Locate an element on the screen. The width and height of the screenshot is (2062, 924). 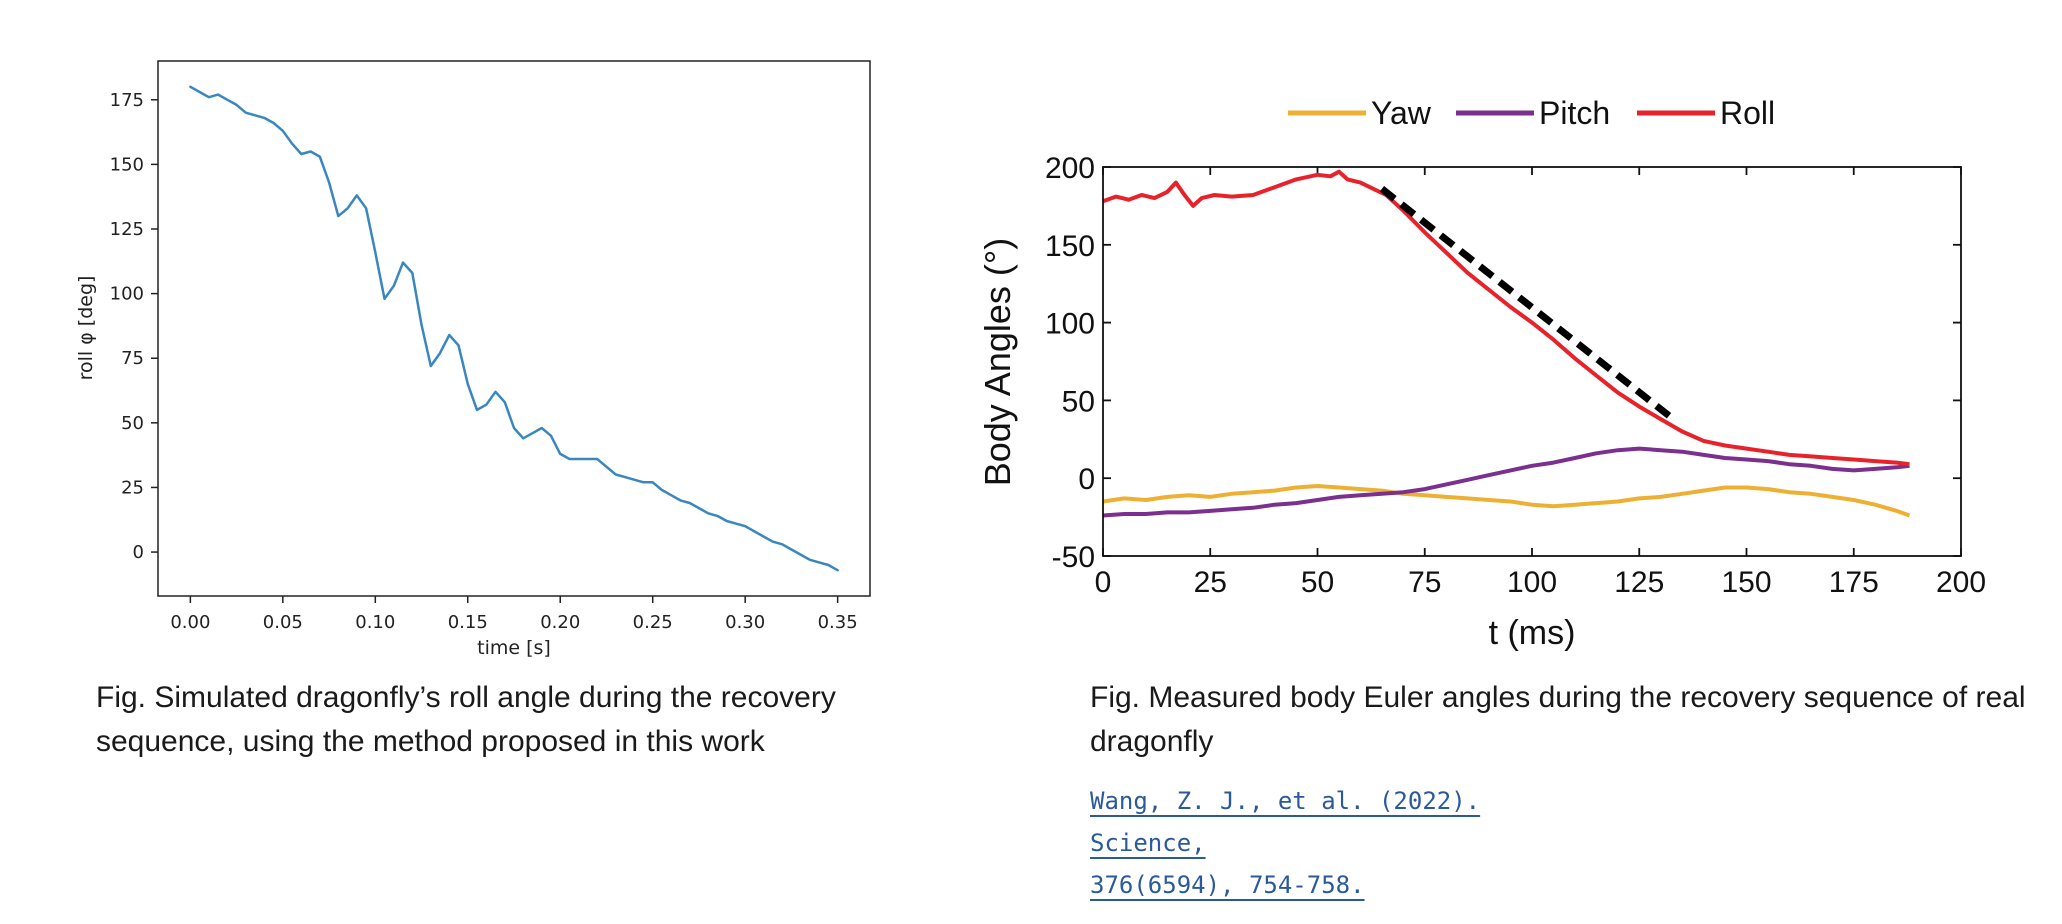
y-tick-label: 75 is located at coordinates (132, 358).